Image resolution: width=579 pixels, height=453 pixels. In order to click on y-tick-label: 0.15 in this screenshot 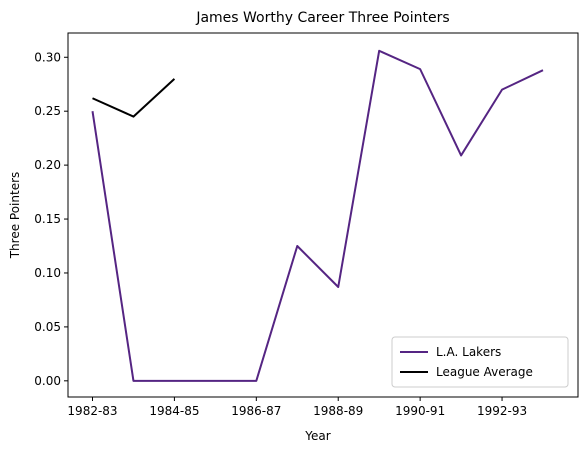, I will do `click(47, 219)`.